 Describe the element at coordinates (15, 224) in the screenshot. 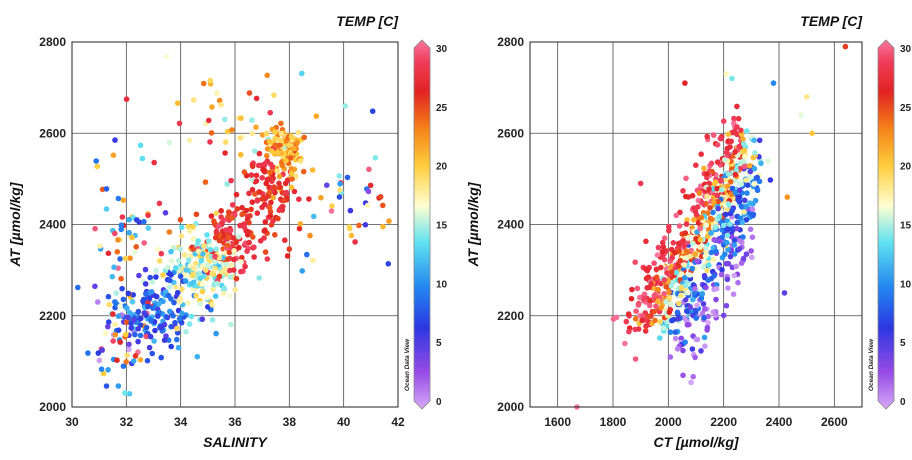

I see `y-axis-label: AT [µmol/kg]` at that location.